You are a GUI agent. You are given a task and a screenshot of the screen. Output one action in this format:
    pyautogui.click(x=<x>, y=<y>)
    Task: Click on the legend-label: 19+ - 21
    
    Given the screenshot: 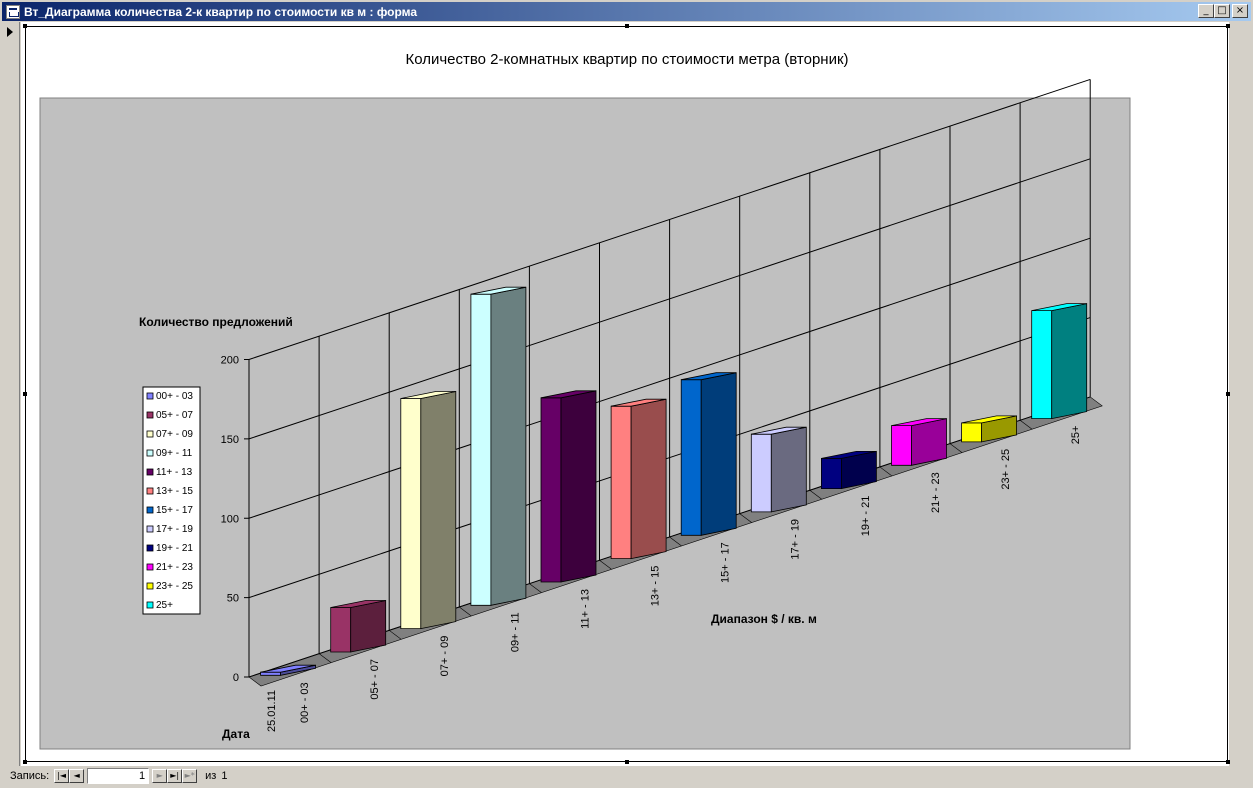 What is the action you would take?
    pyautogui.click(x=174, y=548)
    